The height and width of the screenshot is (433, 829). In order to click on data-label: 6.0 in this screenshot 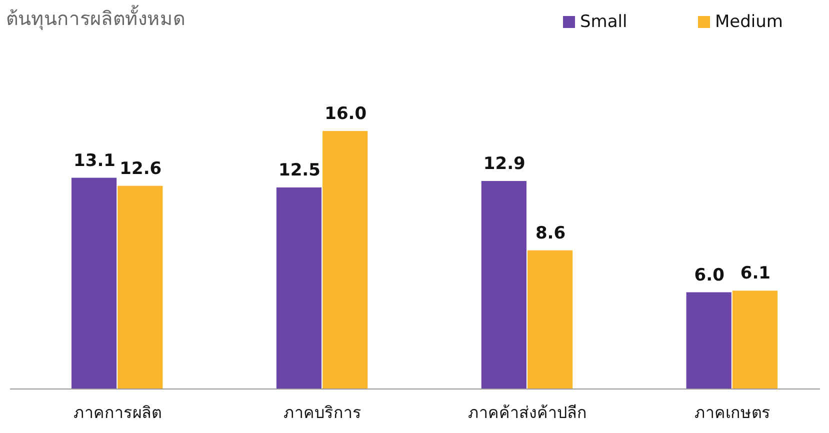, I will do `click(709, 275)`.